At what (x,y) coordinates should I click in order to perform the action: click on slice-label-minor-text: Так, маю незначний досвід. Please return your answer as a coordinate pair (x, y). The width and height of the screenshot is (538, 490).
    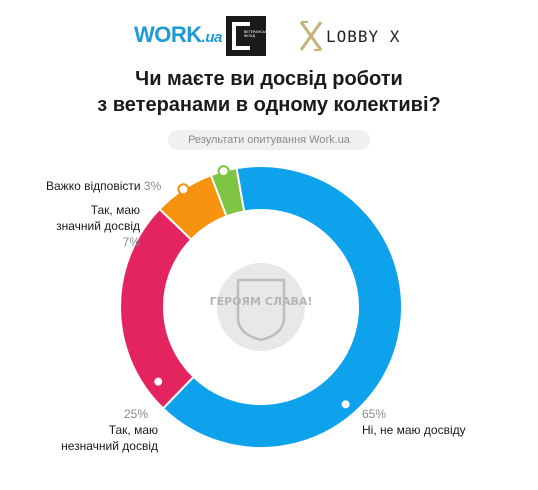
    Looking at the image, I should click on (109, 438).